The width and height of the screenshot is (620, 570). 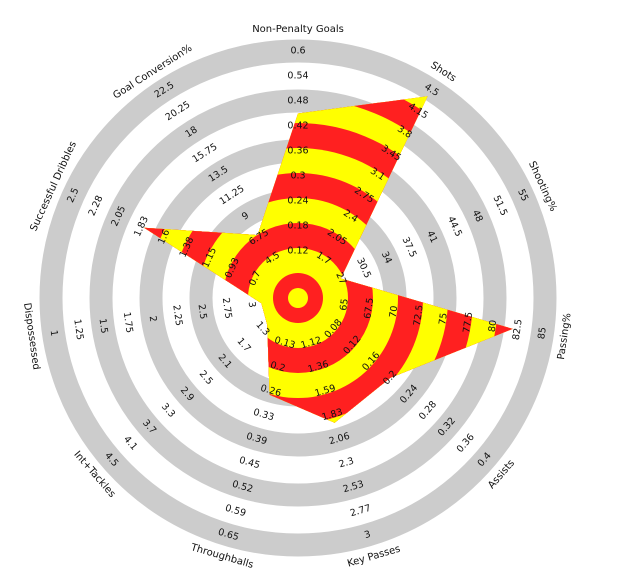 I want to click on tick-label: 82.5, so click(x=518, y=329).